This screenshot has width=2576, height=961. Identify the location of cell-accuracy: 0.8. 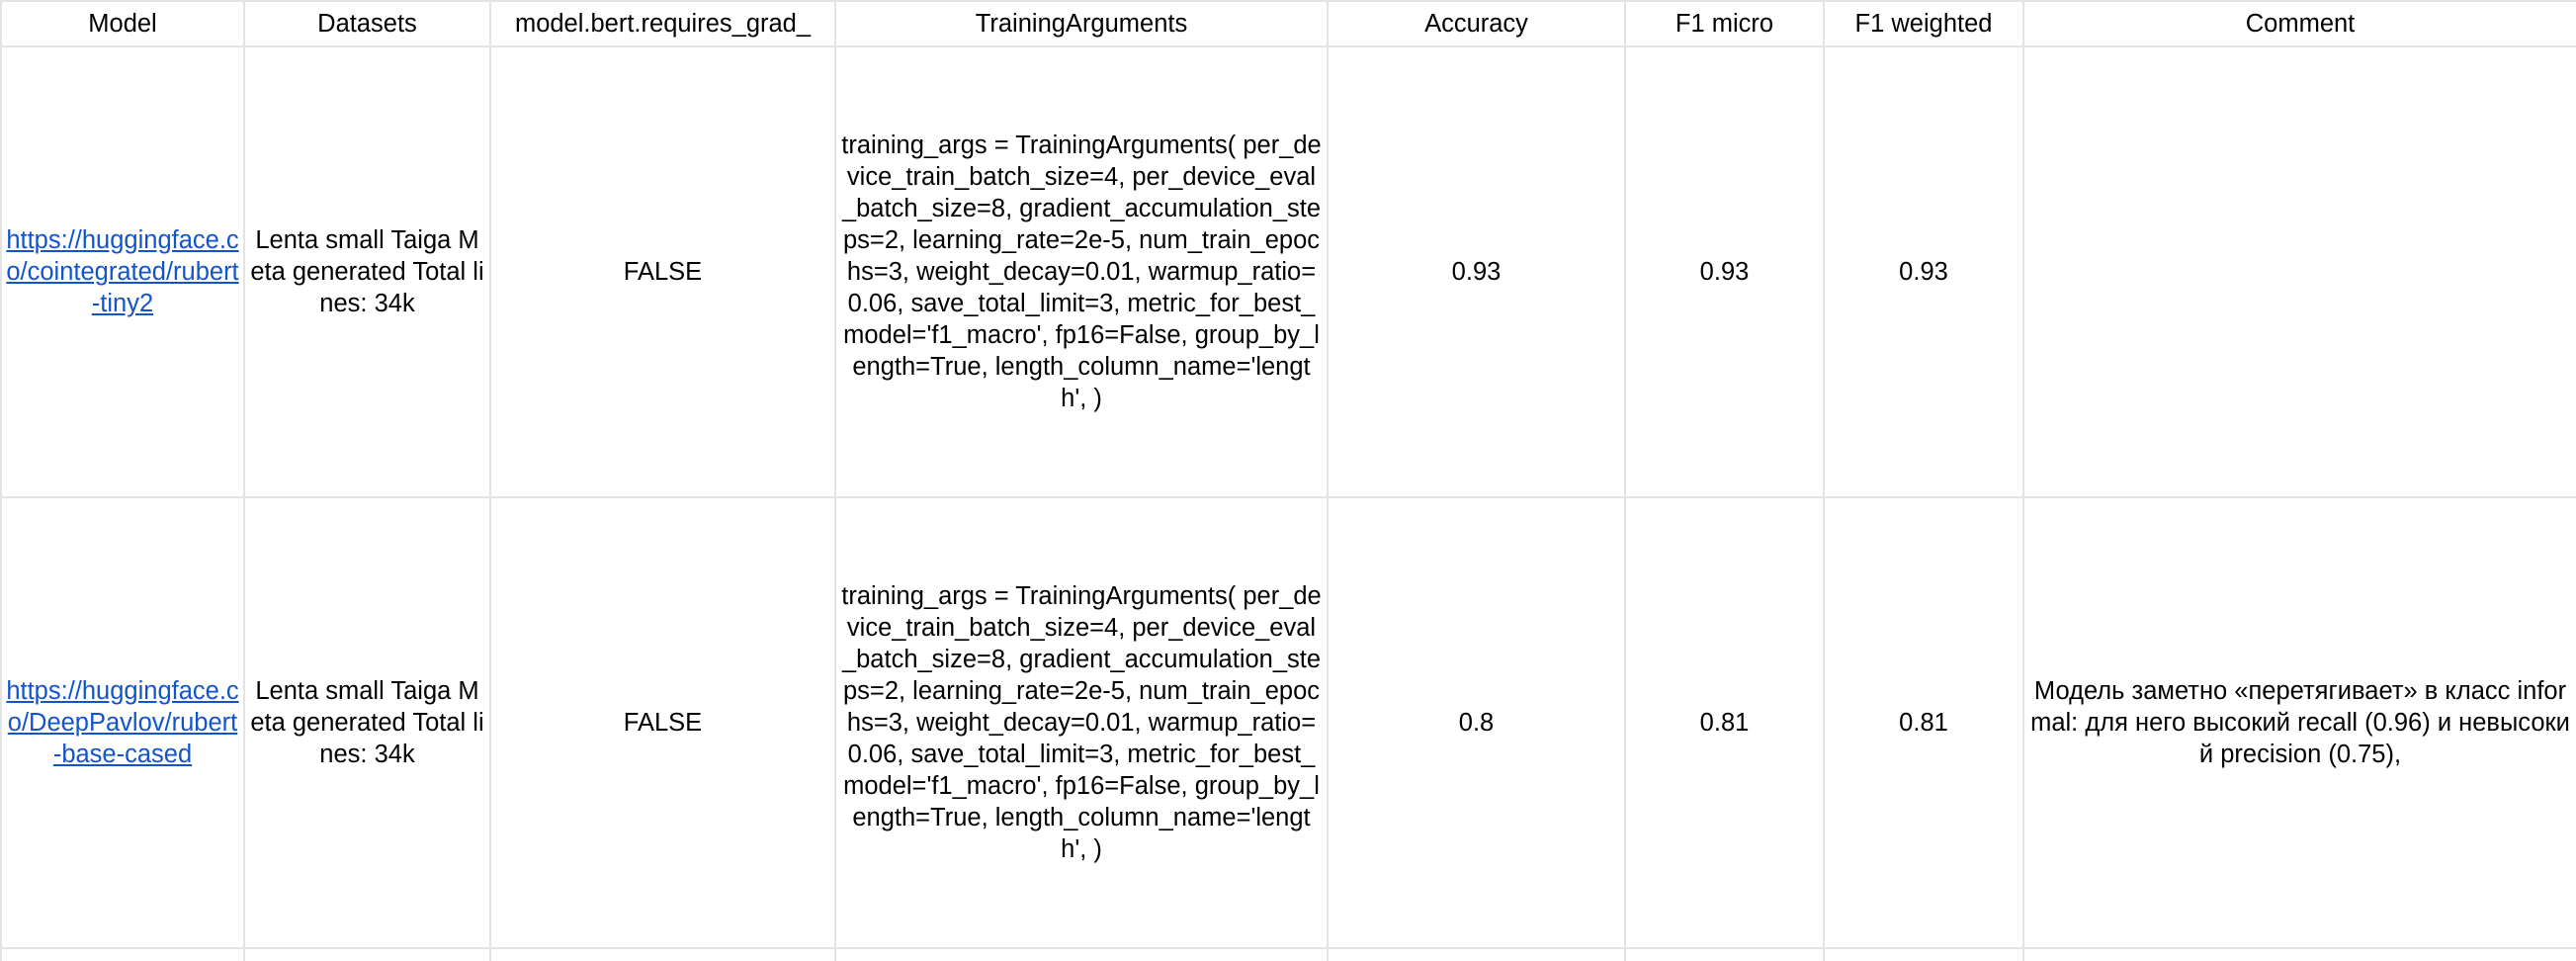
(1476, 722).